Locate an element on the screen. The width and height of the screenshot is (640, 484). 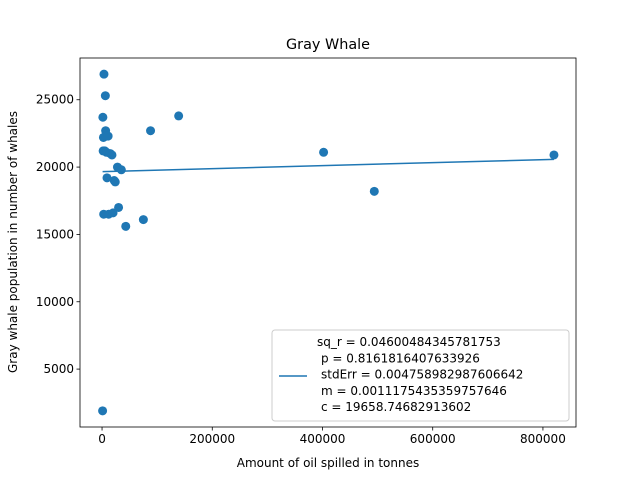
legend-entry-line: stdErr = 0.004758982987606642 is located at coordinates (422, 375).